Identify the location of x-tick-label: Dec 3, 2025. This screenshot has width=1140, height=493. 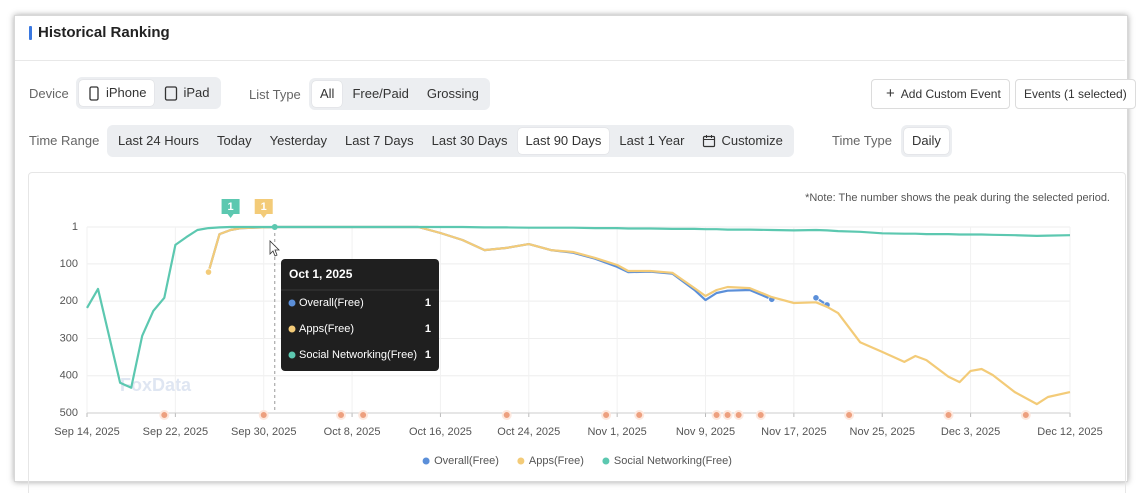
(970, 432).